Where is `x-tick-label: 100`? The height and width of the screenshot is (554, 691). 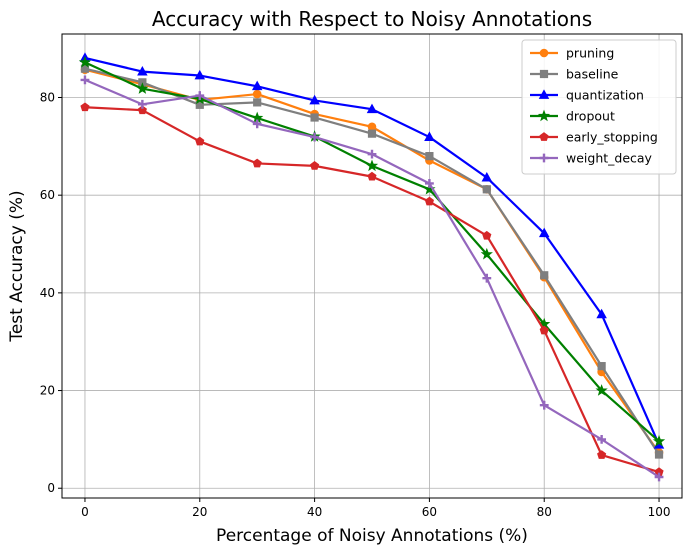
x-tick-label: 100 is located at coordinates (659, 512).